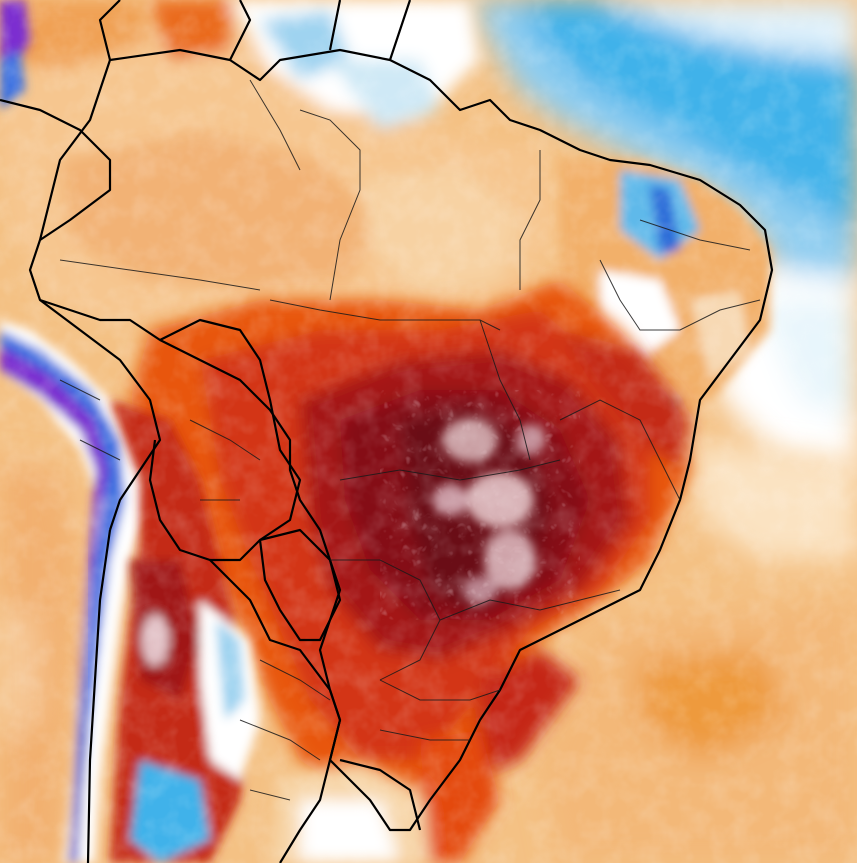 Image resolution: width=857 pixels, height=863 pixels. Describe the element at coordinates (385, 620) in the screenshot. I see `state-border-ms` at that location.